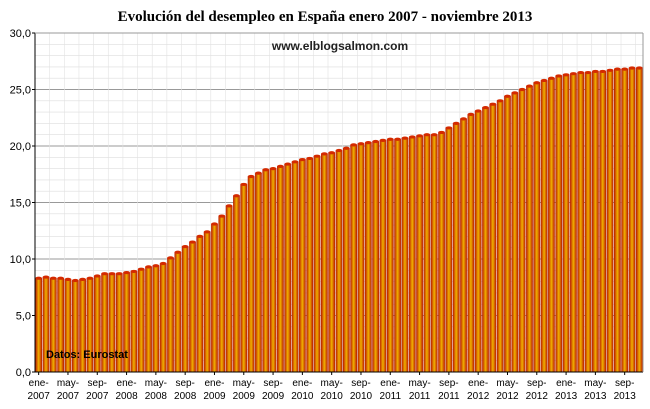  I want to click on x-tick-label: may-2012, so click(507, 390).